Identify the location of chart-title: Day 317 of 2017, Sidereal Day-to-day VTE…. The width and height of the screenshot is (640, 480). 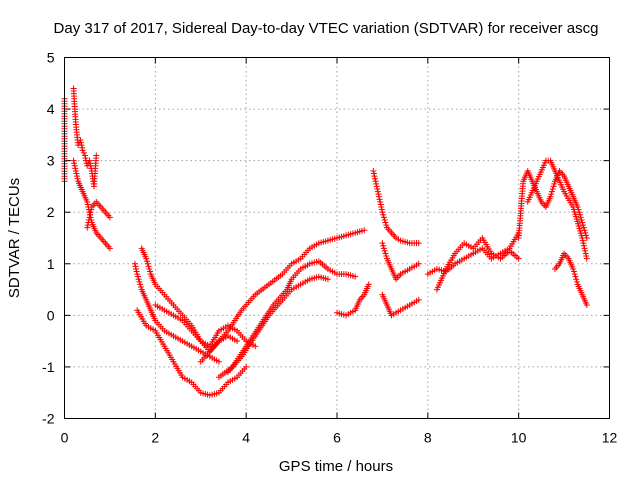
(326, 28).